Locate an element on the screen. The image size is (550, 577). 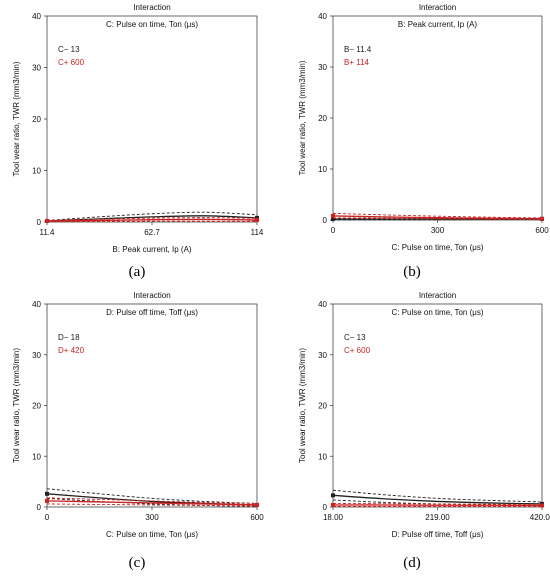
factor-subtitle: B: Peak current, Ip (A) is located at coordinates (437, 24).